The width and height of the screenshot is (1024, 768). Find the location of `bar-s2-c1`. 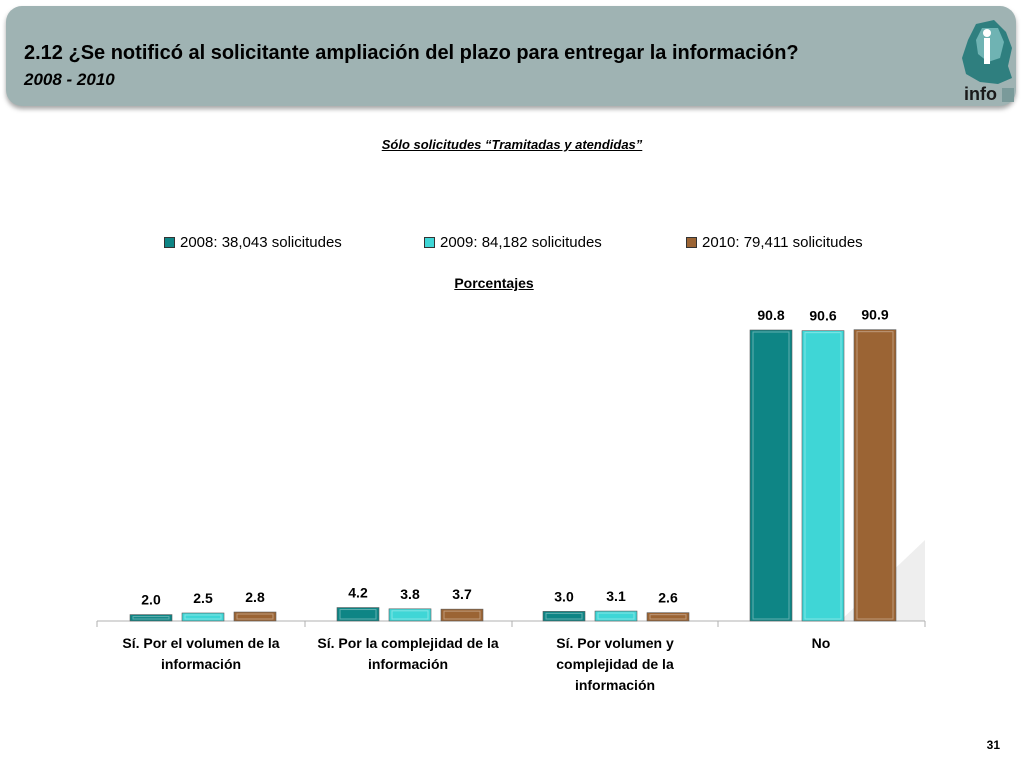

bar-s2-c1 is located at coordinates (462, 615).